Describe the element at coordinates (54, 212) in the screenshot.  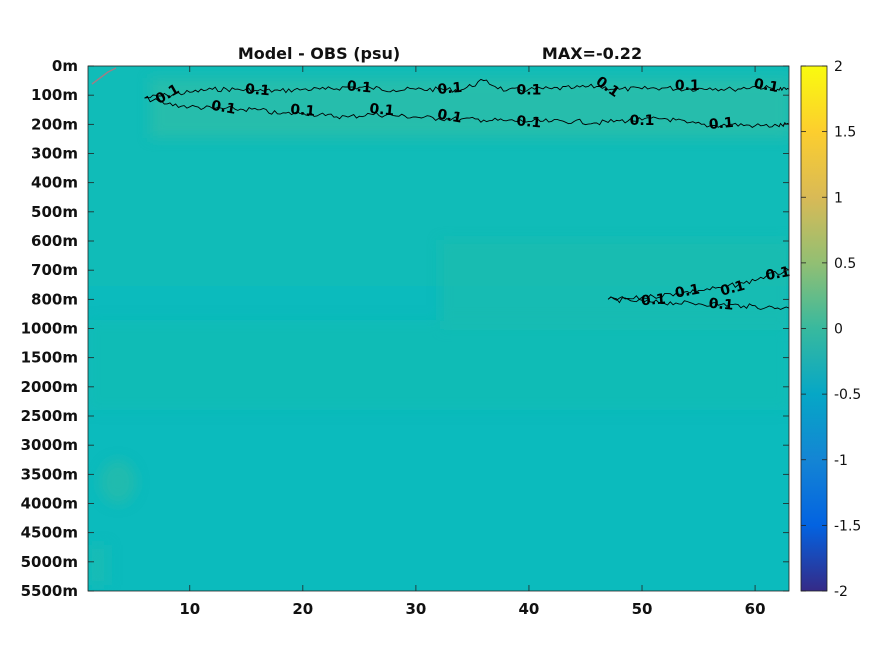
I see `y-tick-label: 500m` at that location.